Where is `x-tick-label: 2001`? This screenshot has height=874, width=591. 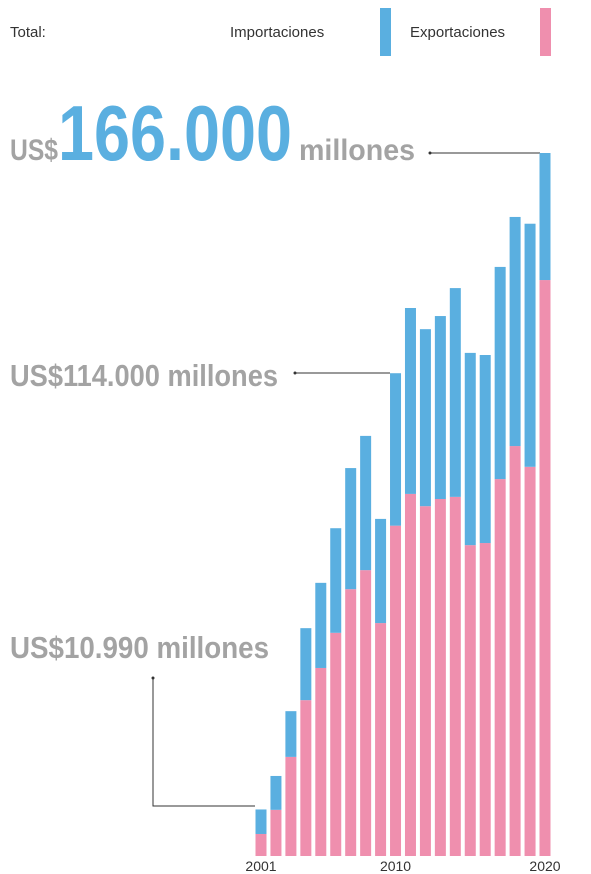 x-tick-label: 2001 is located at coordinates (260, 866).